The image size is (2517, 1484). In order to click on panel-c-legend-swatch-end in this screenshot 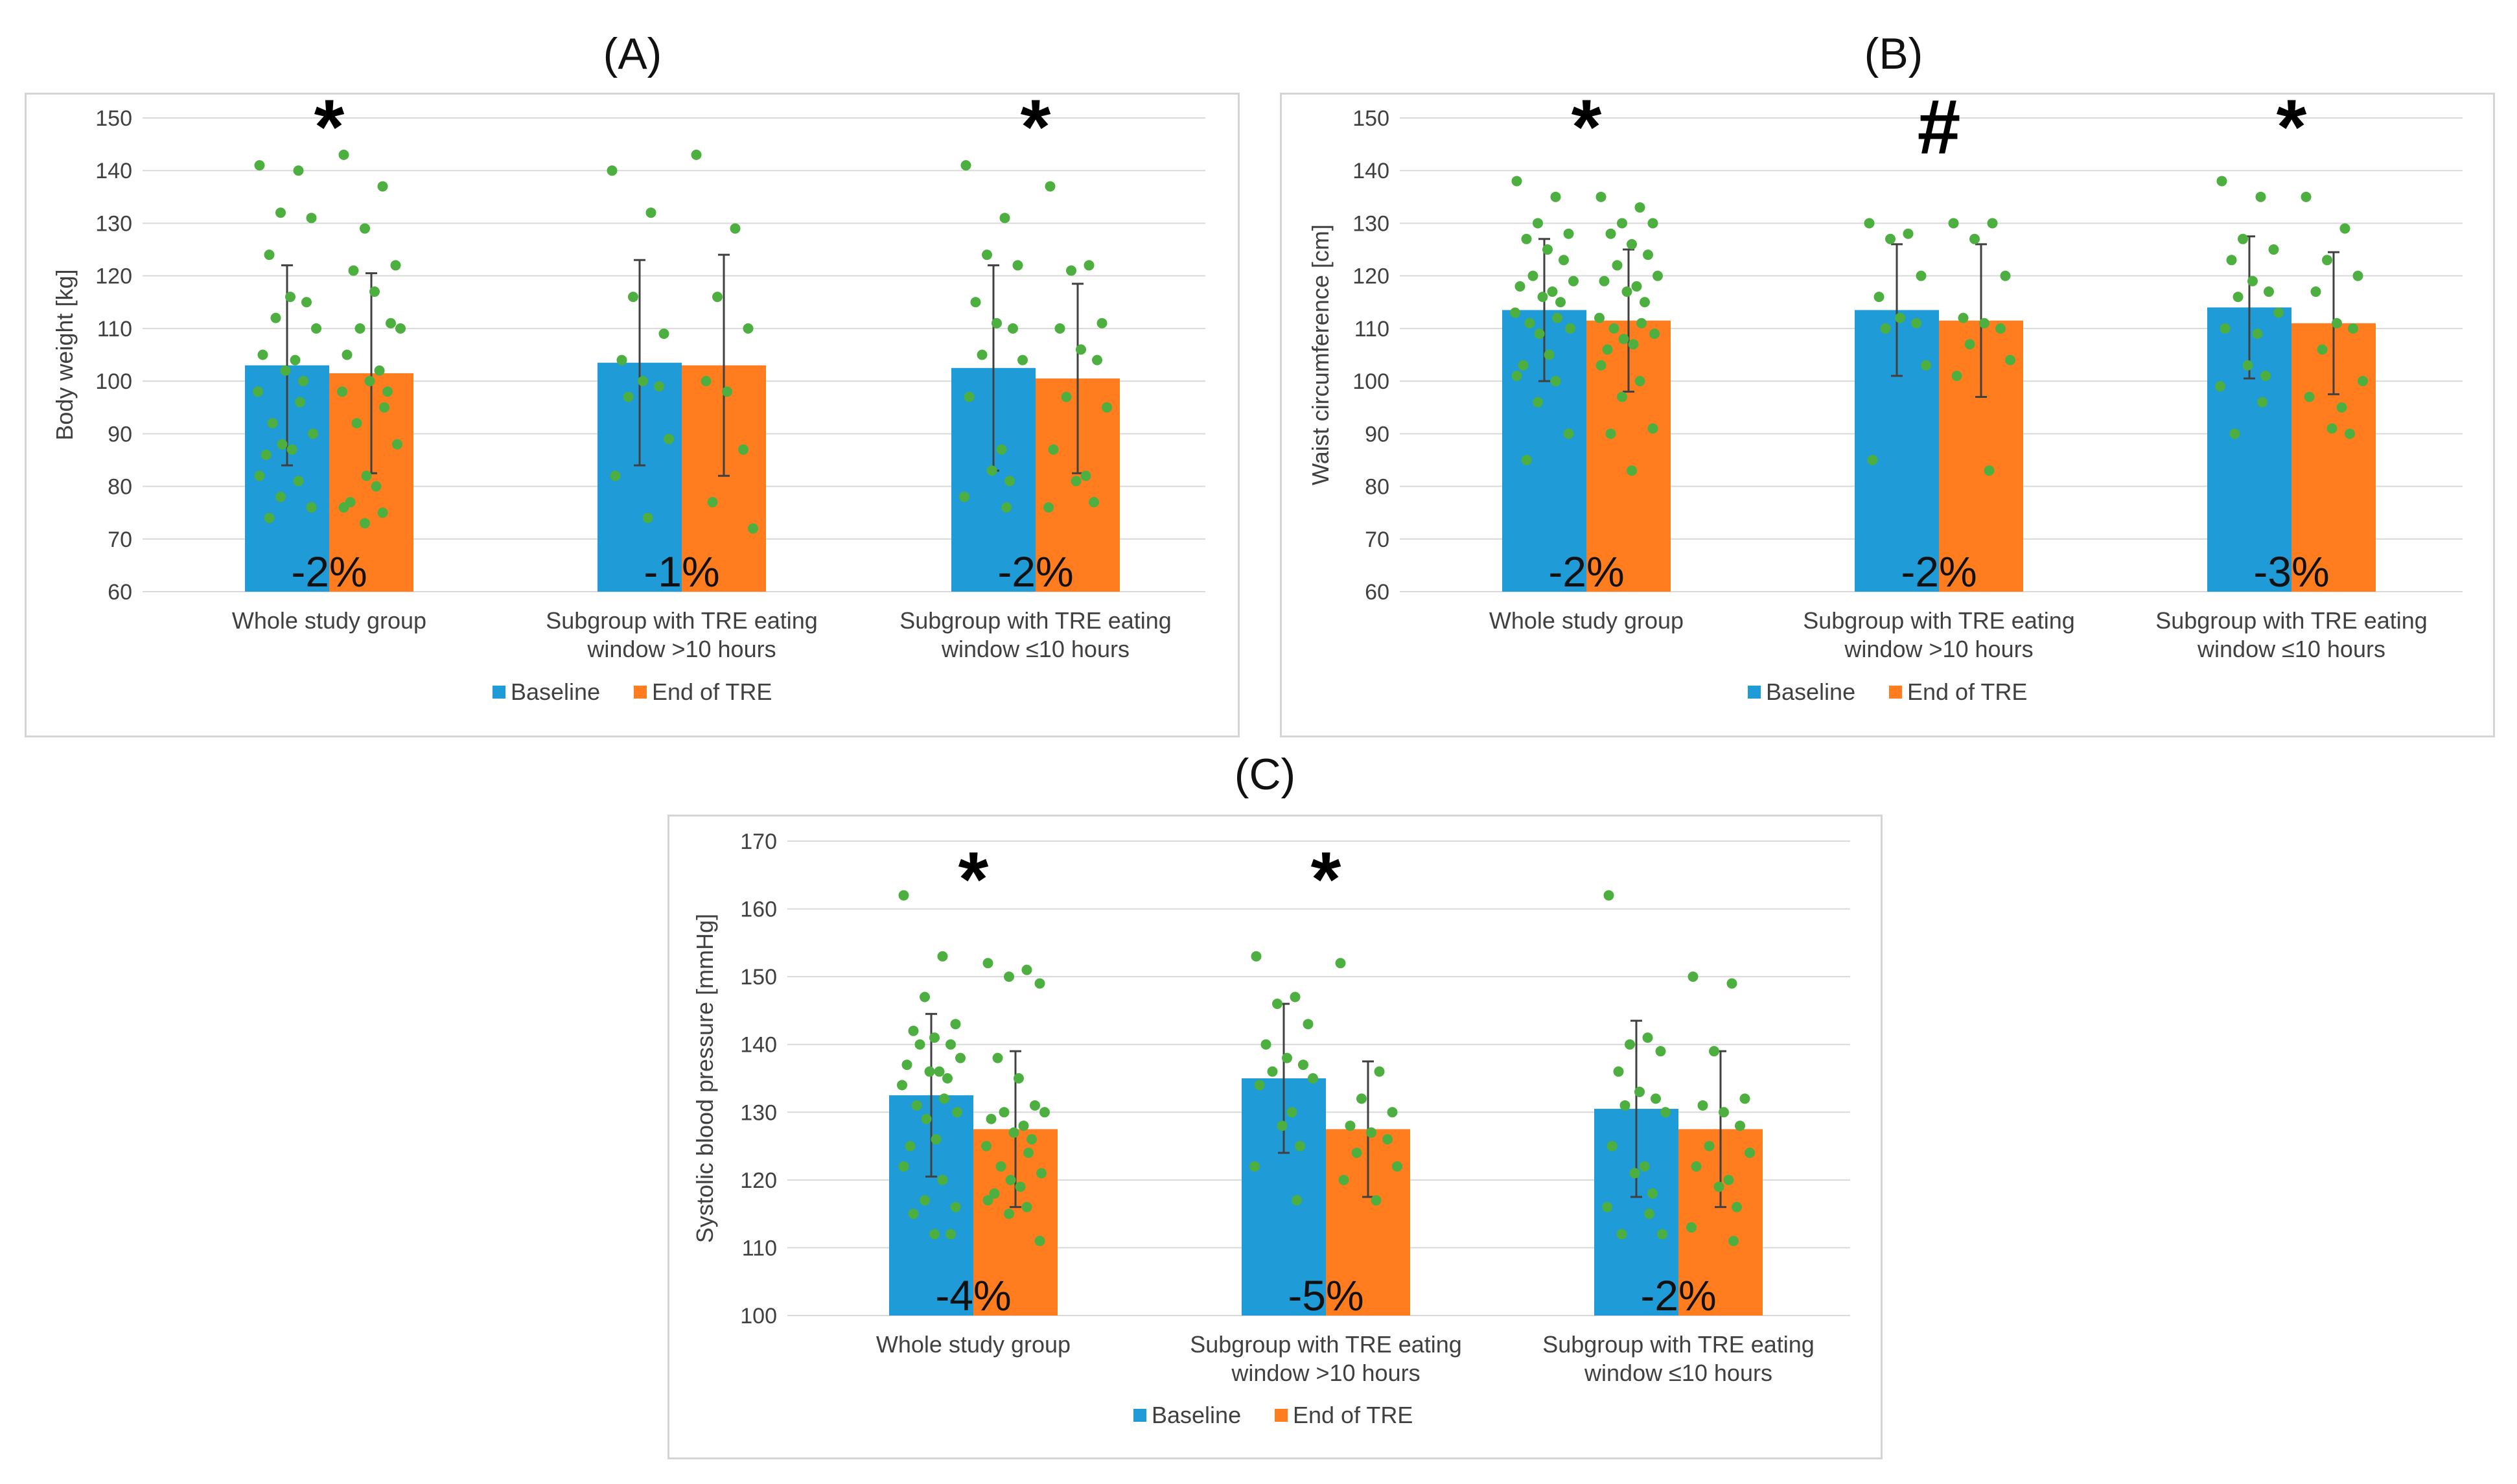, I will do `click(1281, 1415)`.